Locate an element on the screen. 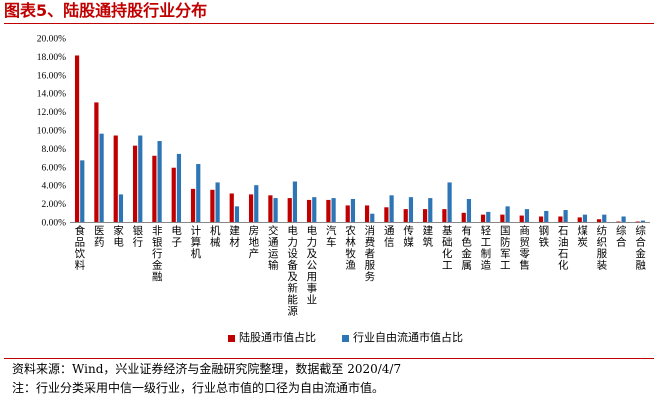  legend-item-1: 陆股通市值占比 is located at coordinates (272, 338).